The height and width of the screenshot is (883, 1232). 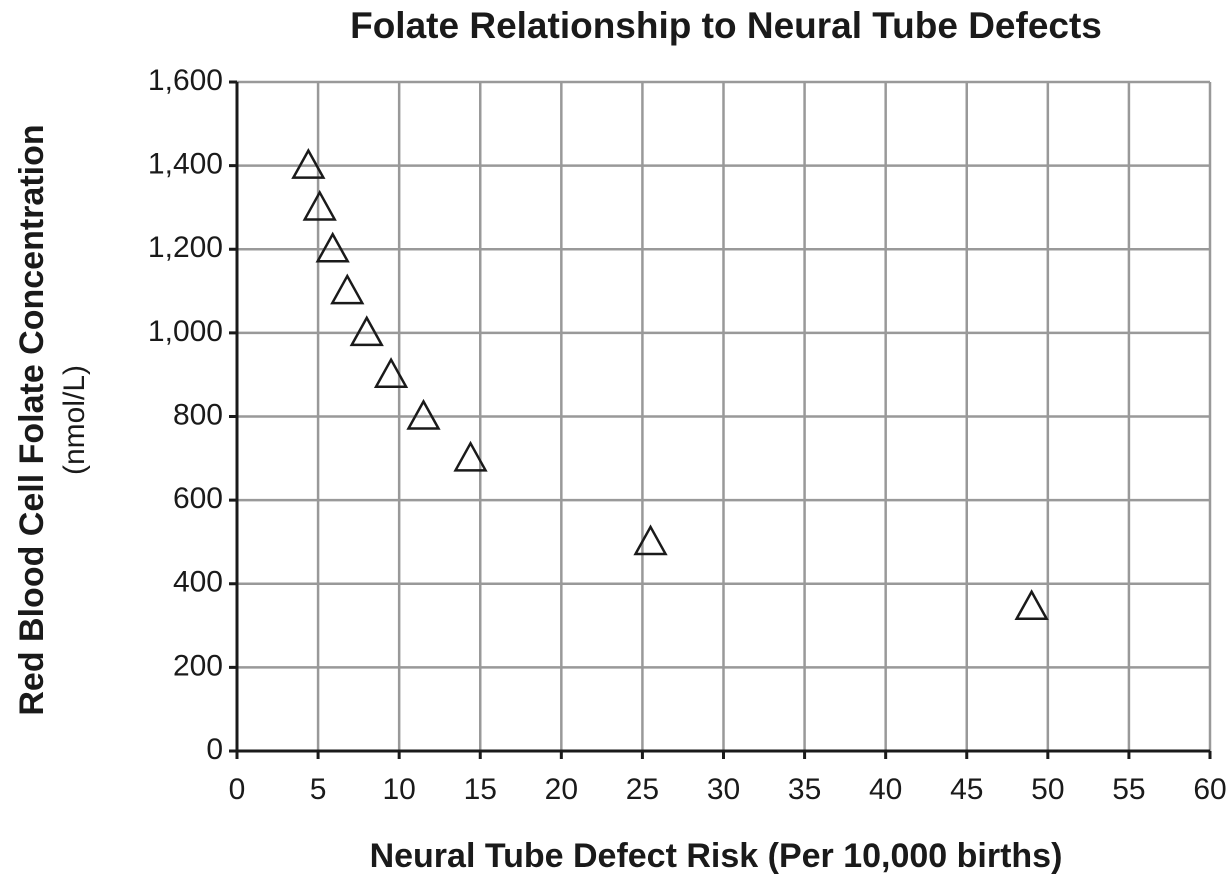 I want to click on y-tick-label: 800, so click(x=198, y=414).